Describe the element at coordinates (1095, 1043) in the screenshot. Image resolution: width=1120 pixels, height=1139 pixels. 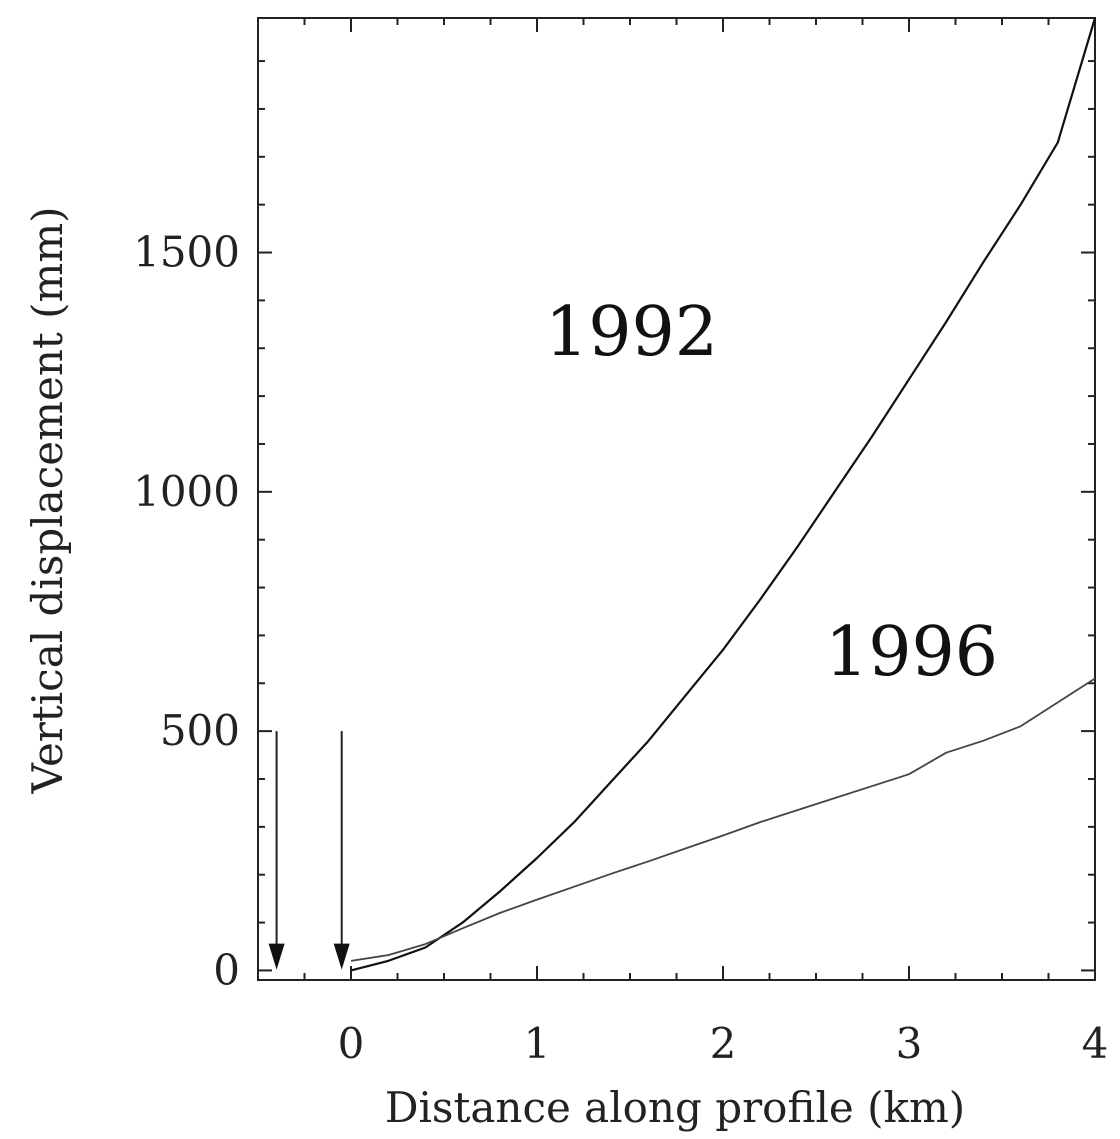
I see `x-tick-label: 4` at that location.